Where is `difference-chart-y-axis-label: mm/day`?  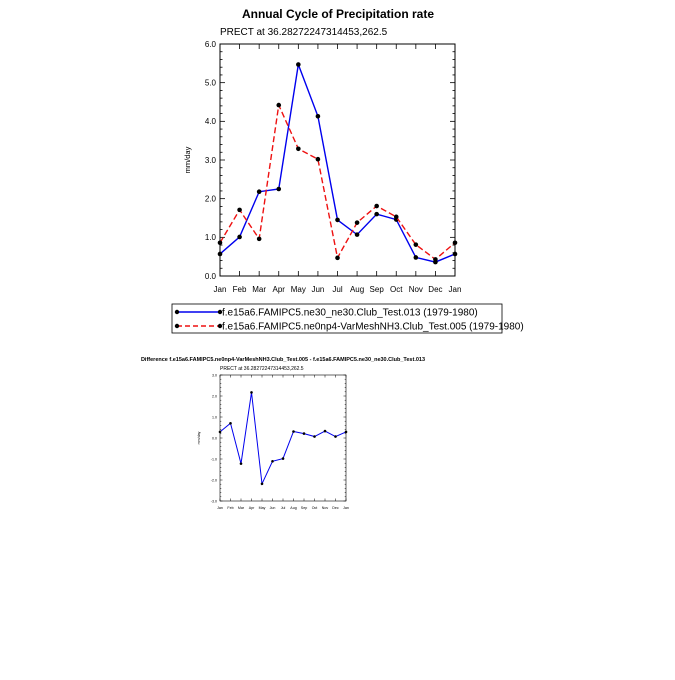
difference-chart-y-axis-label: mm/day is located at coordinates (199, 437).